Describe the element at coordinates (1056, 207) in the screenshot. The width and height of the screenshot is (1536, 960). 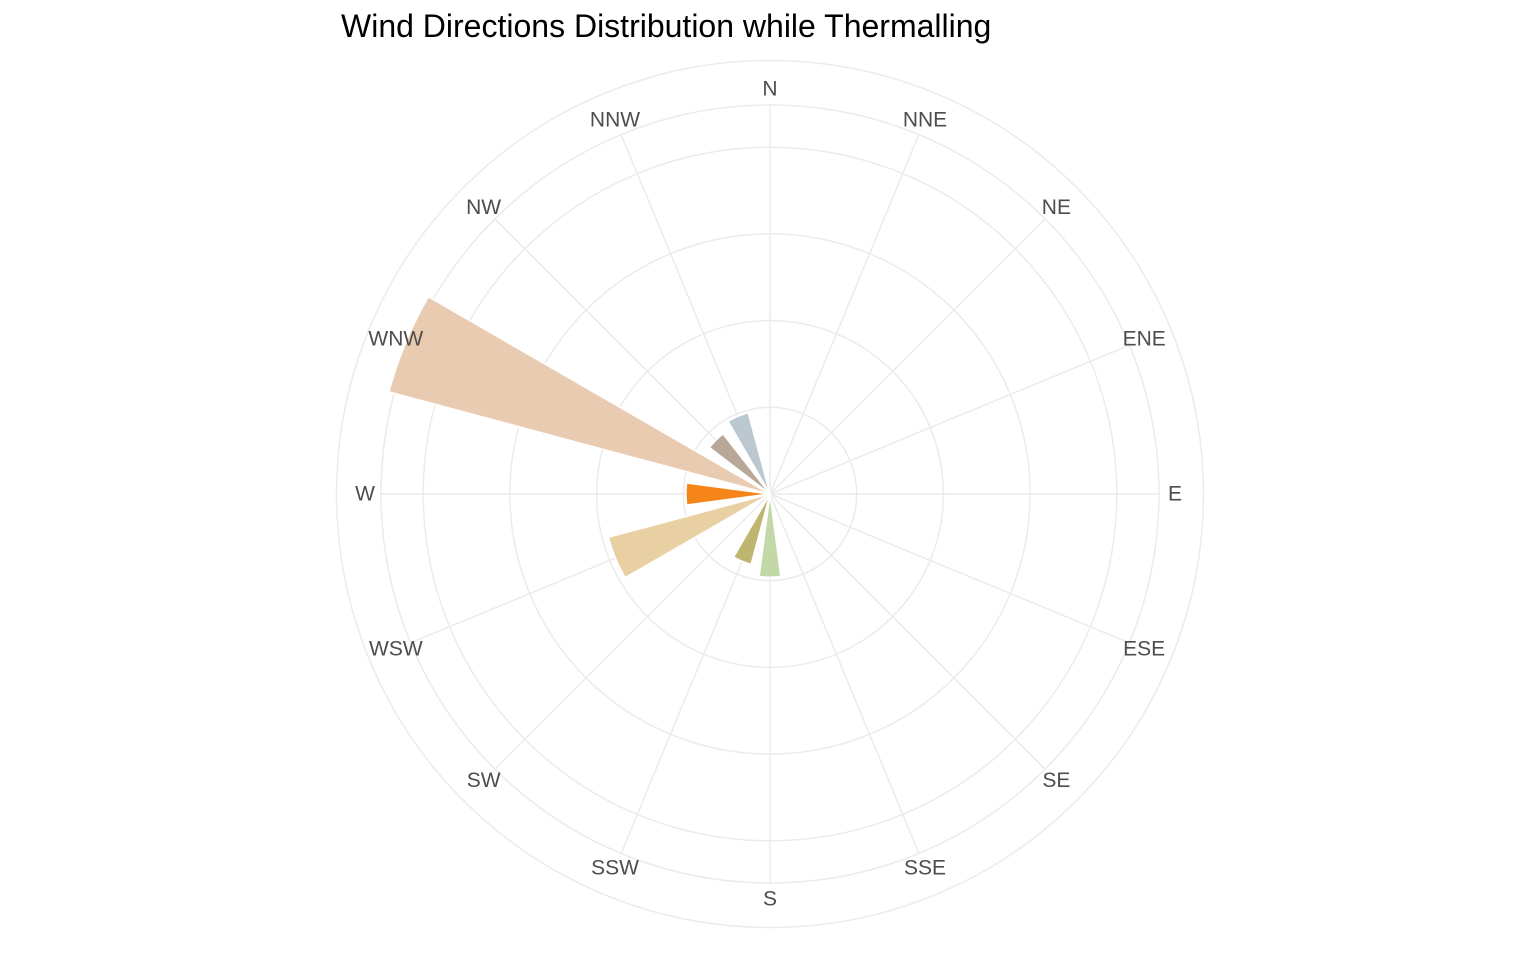
I see `direction-label-ne: NE` at that location.